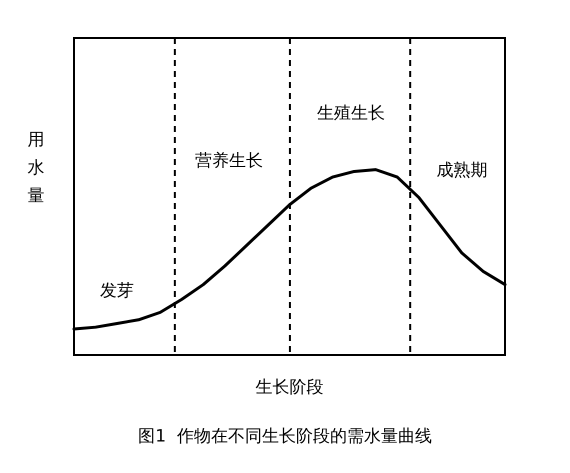 The height and width of the screenshot is (473, 570). Describe the element at coordinates (290, 387) in the screenshot. I see `x-axis-title: 生长阶段` at that location.